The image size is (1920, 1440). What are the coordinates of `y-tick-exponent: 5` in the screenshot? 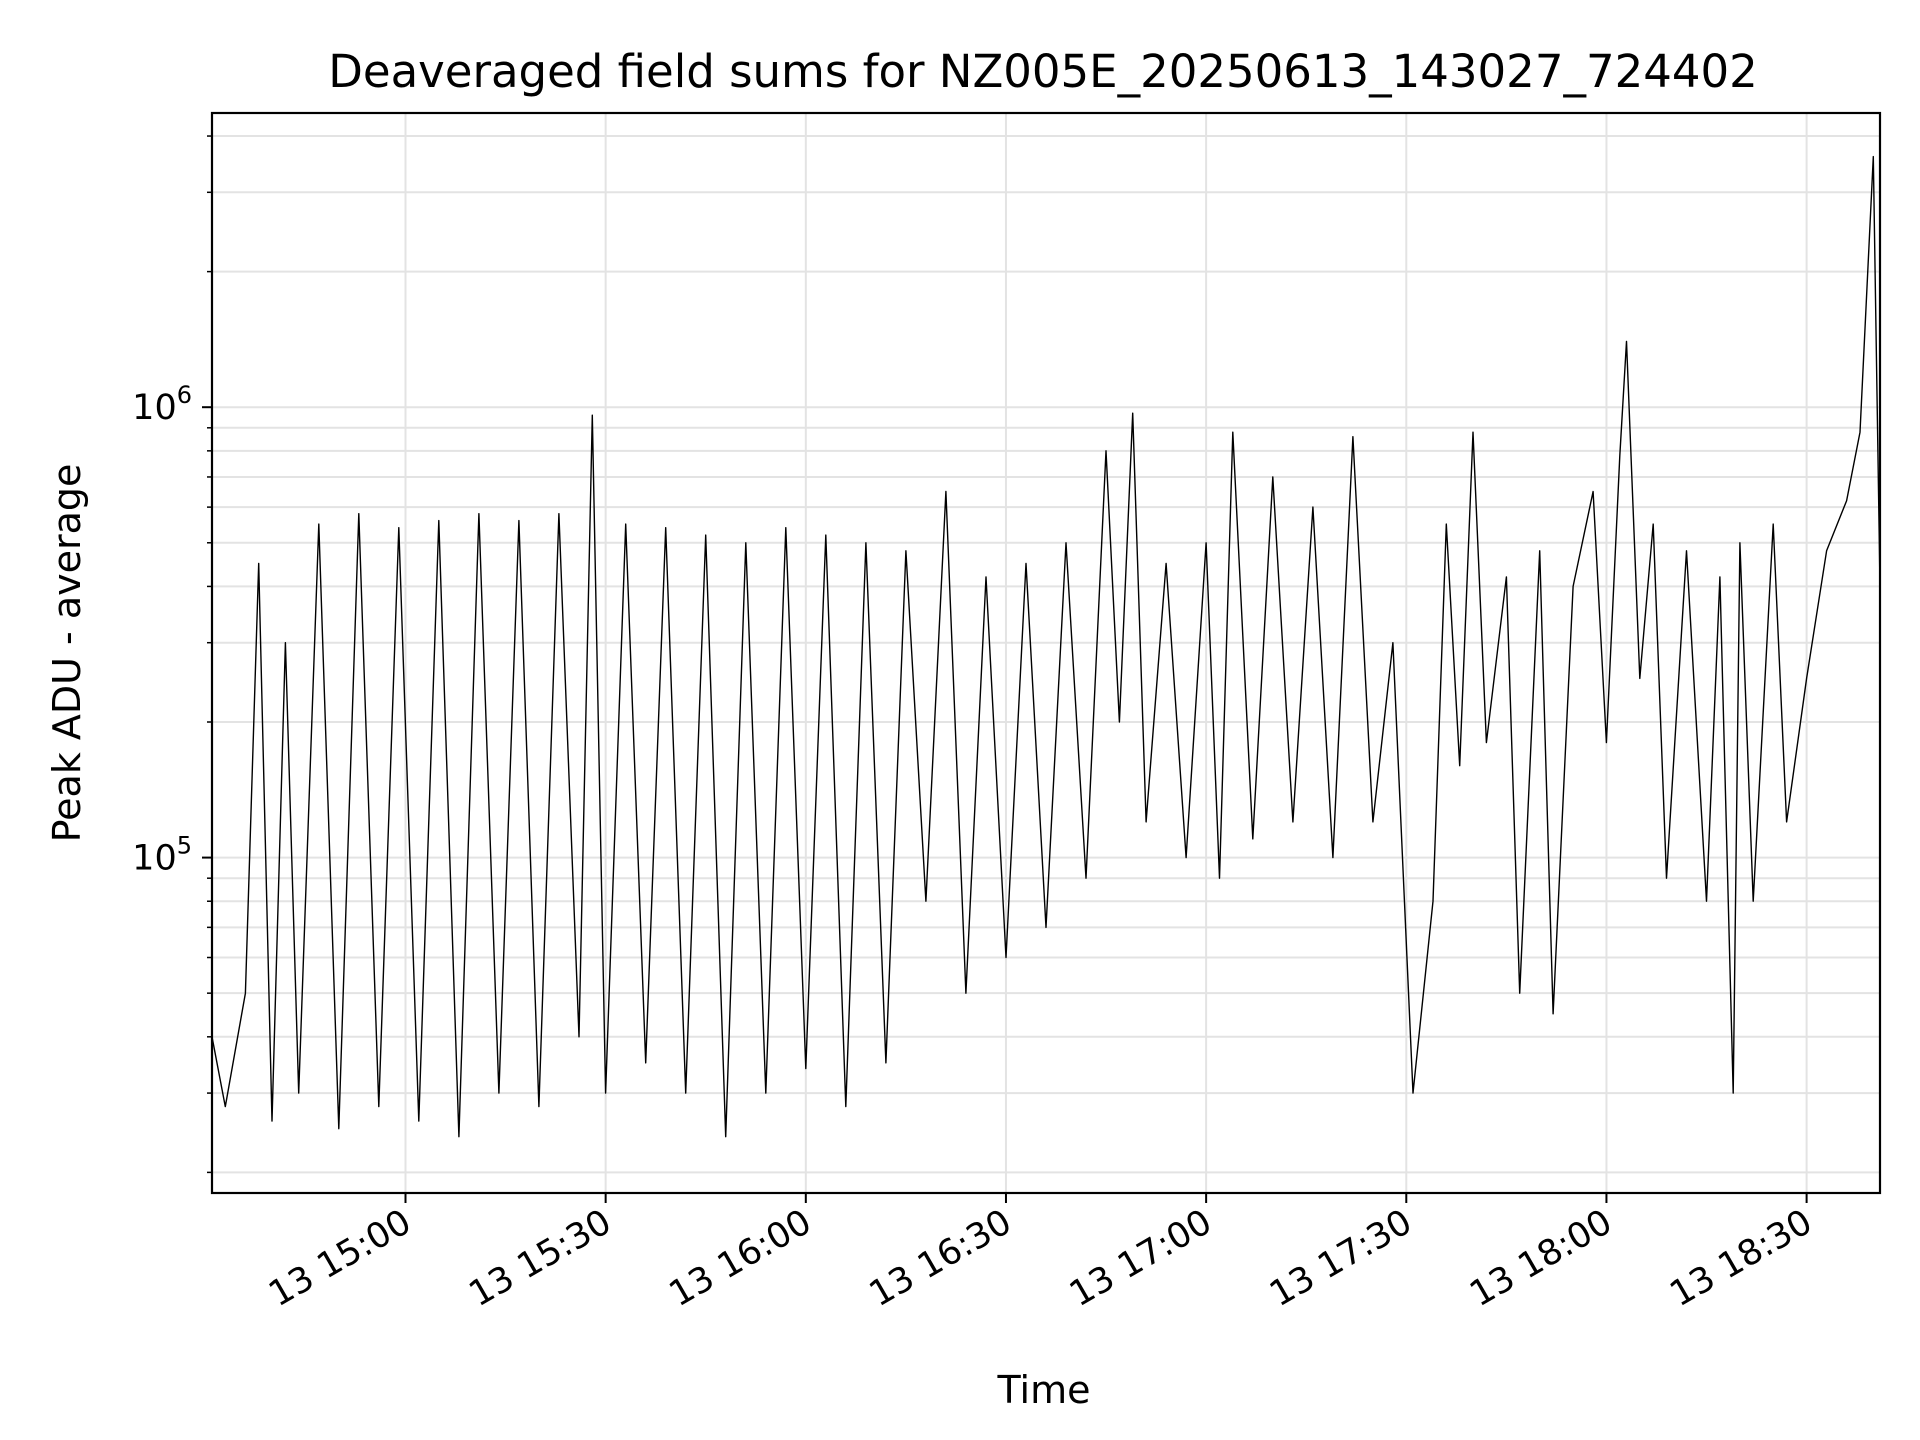 It's located at (184, 846).